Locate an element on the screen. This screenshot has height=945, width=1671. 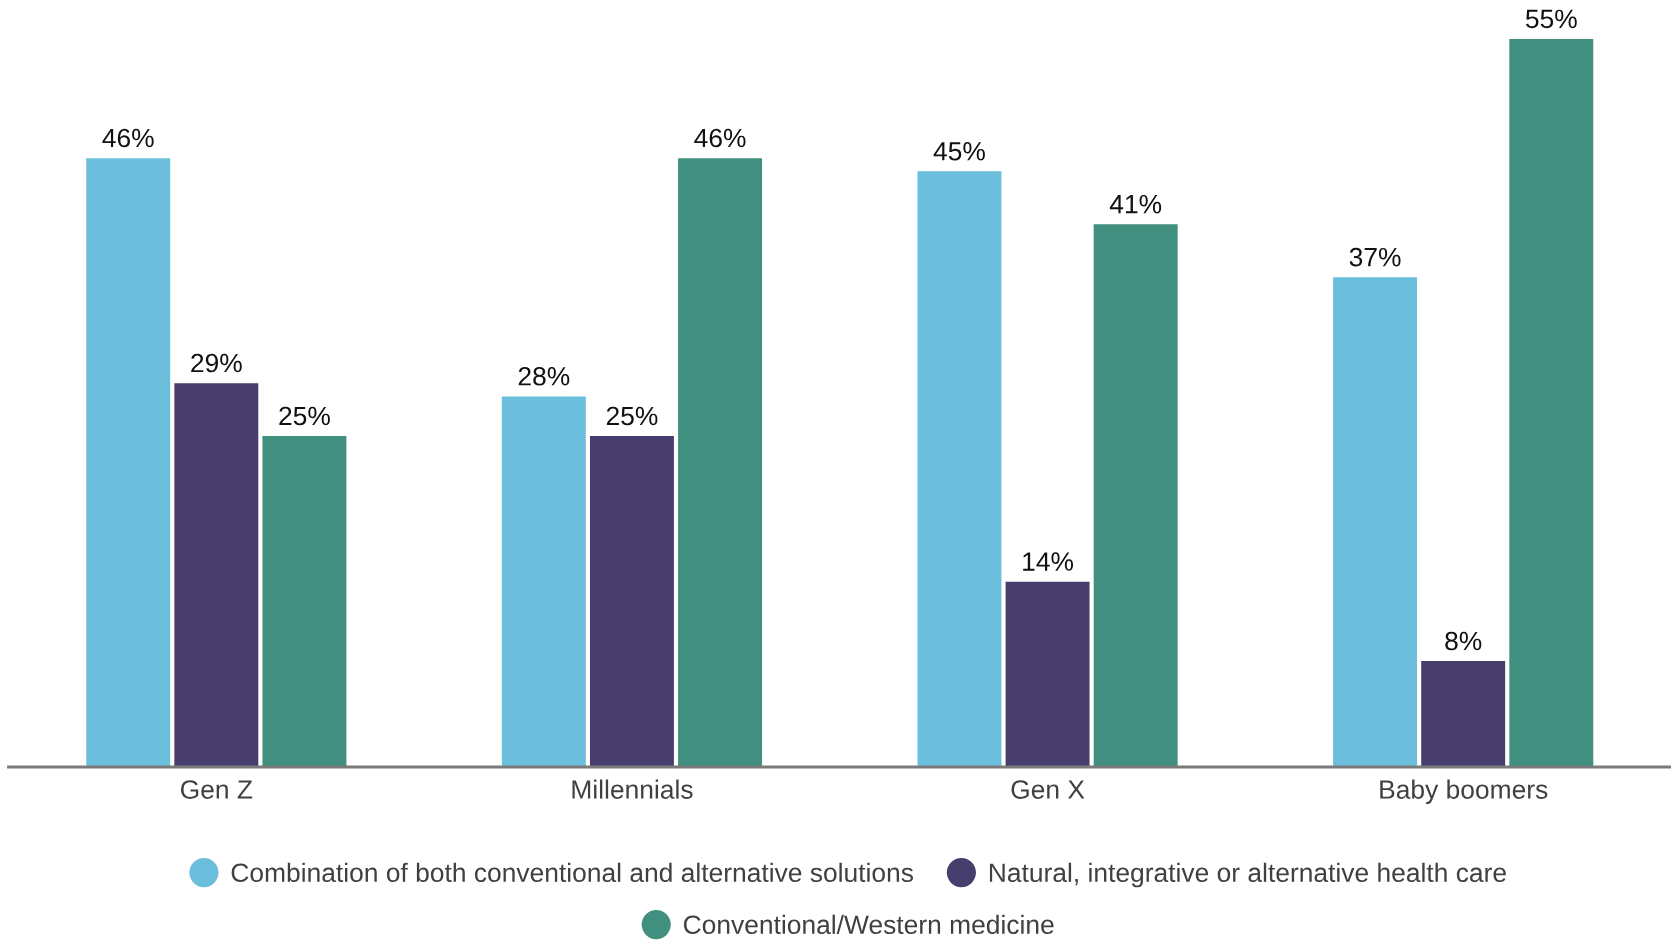
data-label: 55% is located at coordinates (1551, 19).